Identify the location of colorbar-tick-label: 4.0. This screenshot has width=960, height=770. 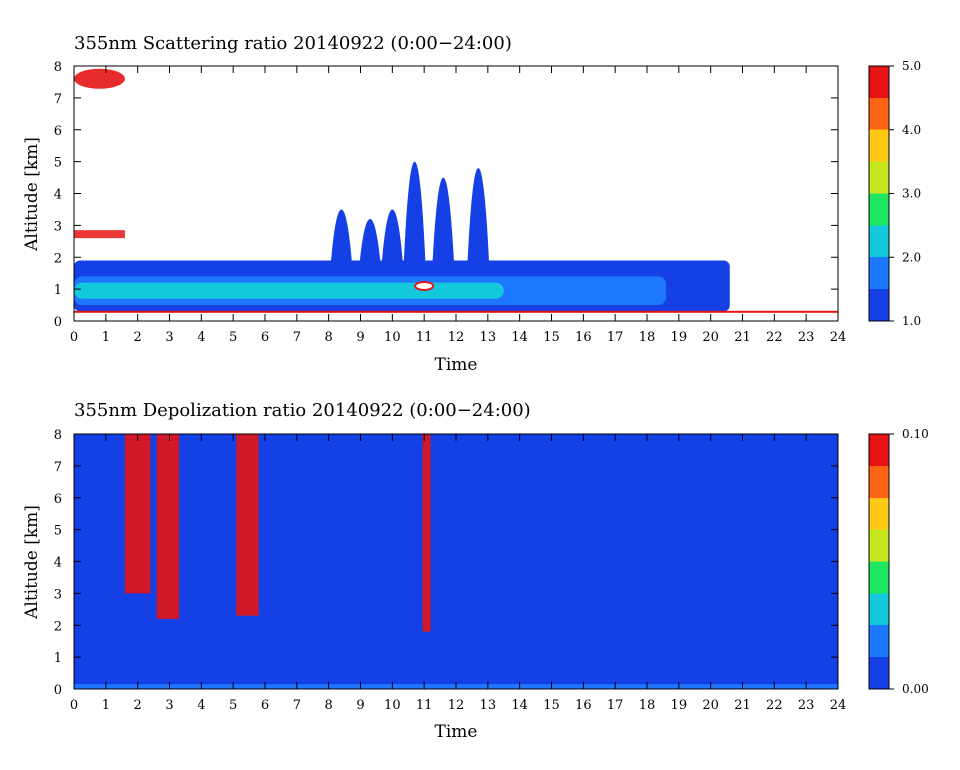
(911, 130).